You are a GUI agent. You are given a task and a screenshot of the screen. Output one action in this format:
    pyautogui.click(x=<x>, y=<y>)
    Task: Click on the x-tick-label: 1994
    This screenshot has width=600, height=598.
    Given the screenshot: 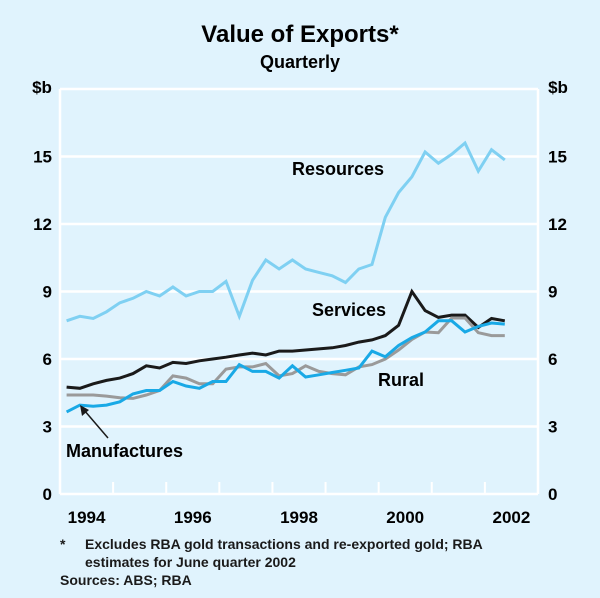 What is the action you would take?
    pyautogui.click(x=87, y=517)
    